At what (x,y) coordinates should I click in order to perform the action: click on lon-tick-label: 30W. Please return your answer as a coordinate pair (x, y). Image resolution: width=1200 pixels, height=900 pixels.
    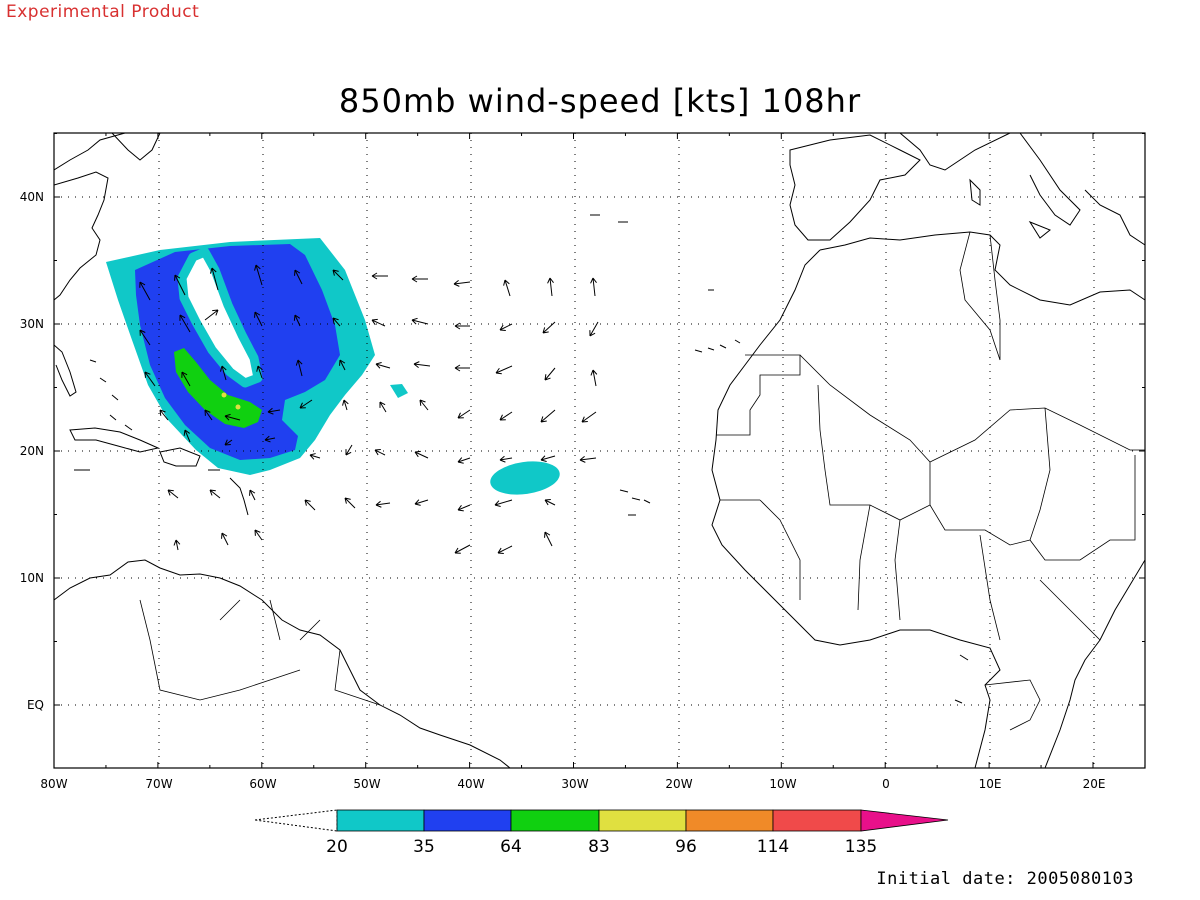
    Looking at the image, I should click on (574, 784).